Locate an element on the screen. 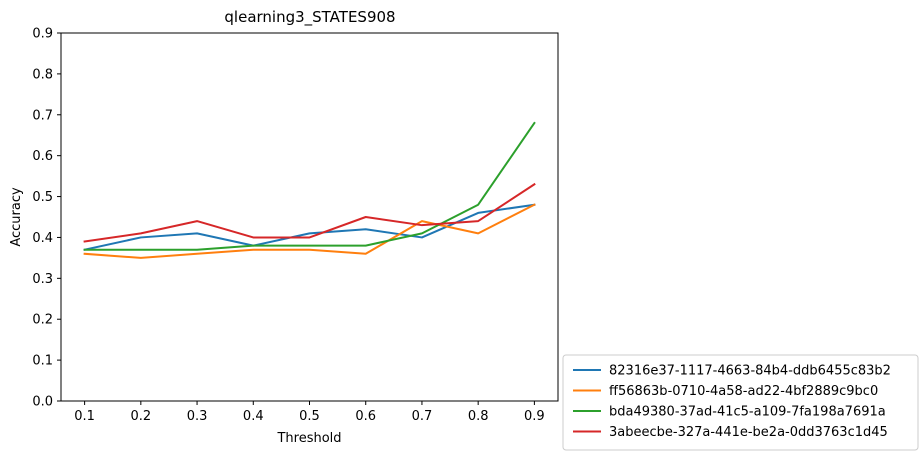 The width and height of the screenshot is (924, 460). y-tick-label: 0.4 is located at coordinates (42, 238).